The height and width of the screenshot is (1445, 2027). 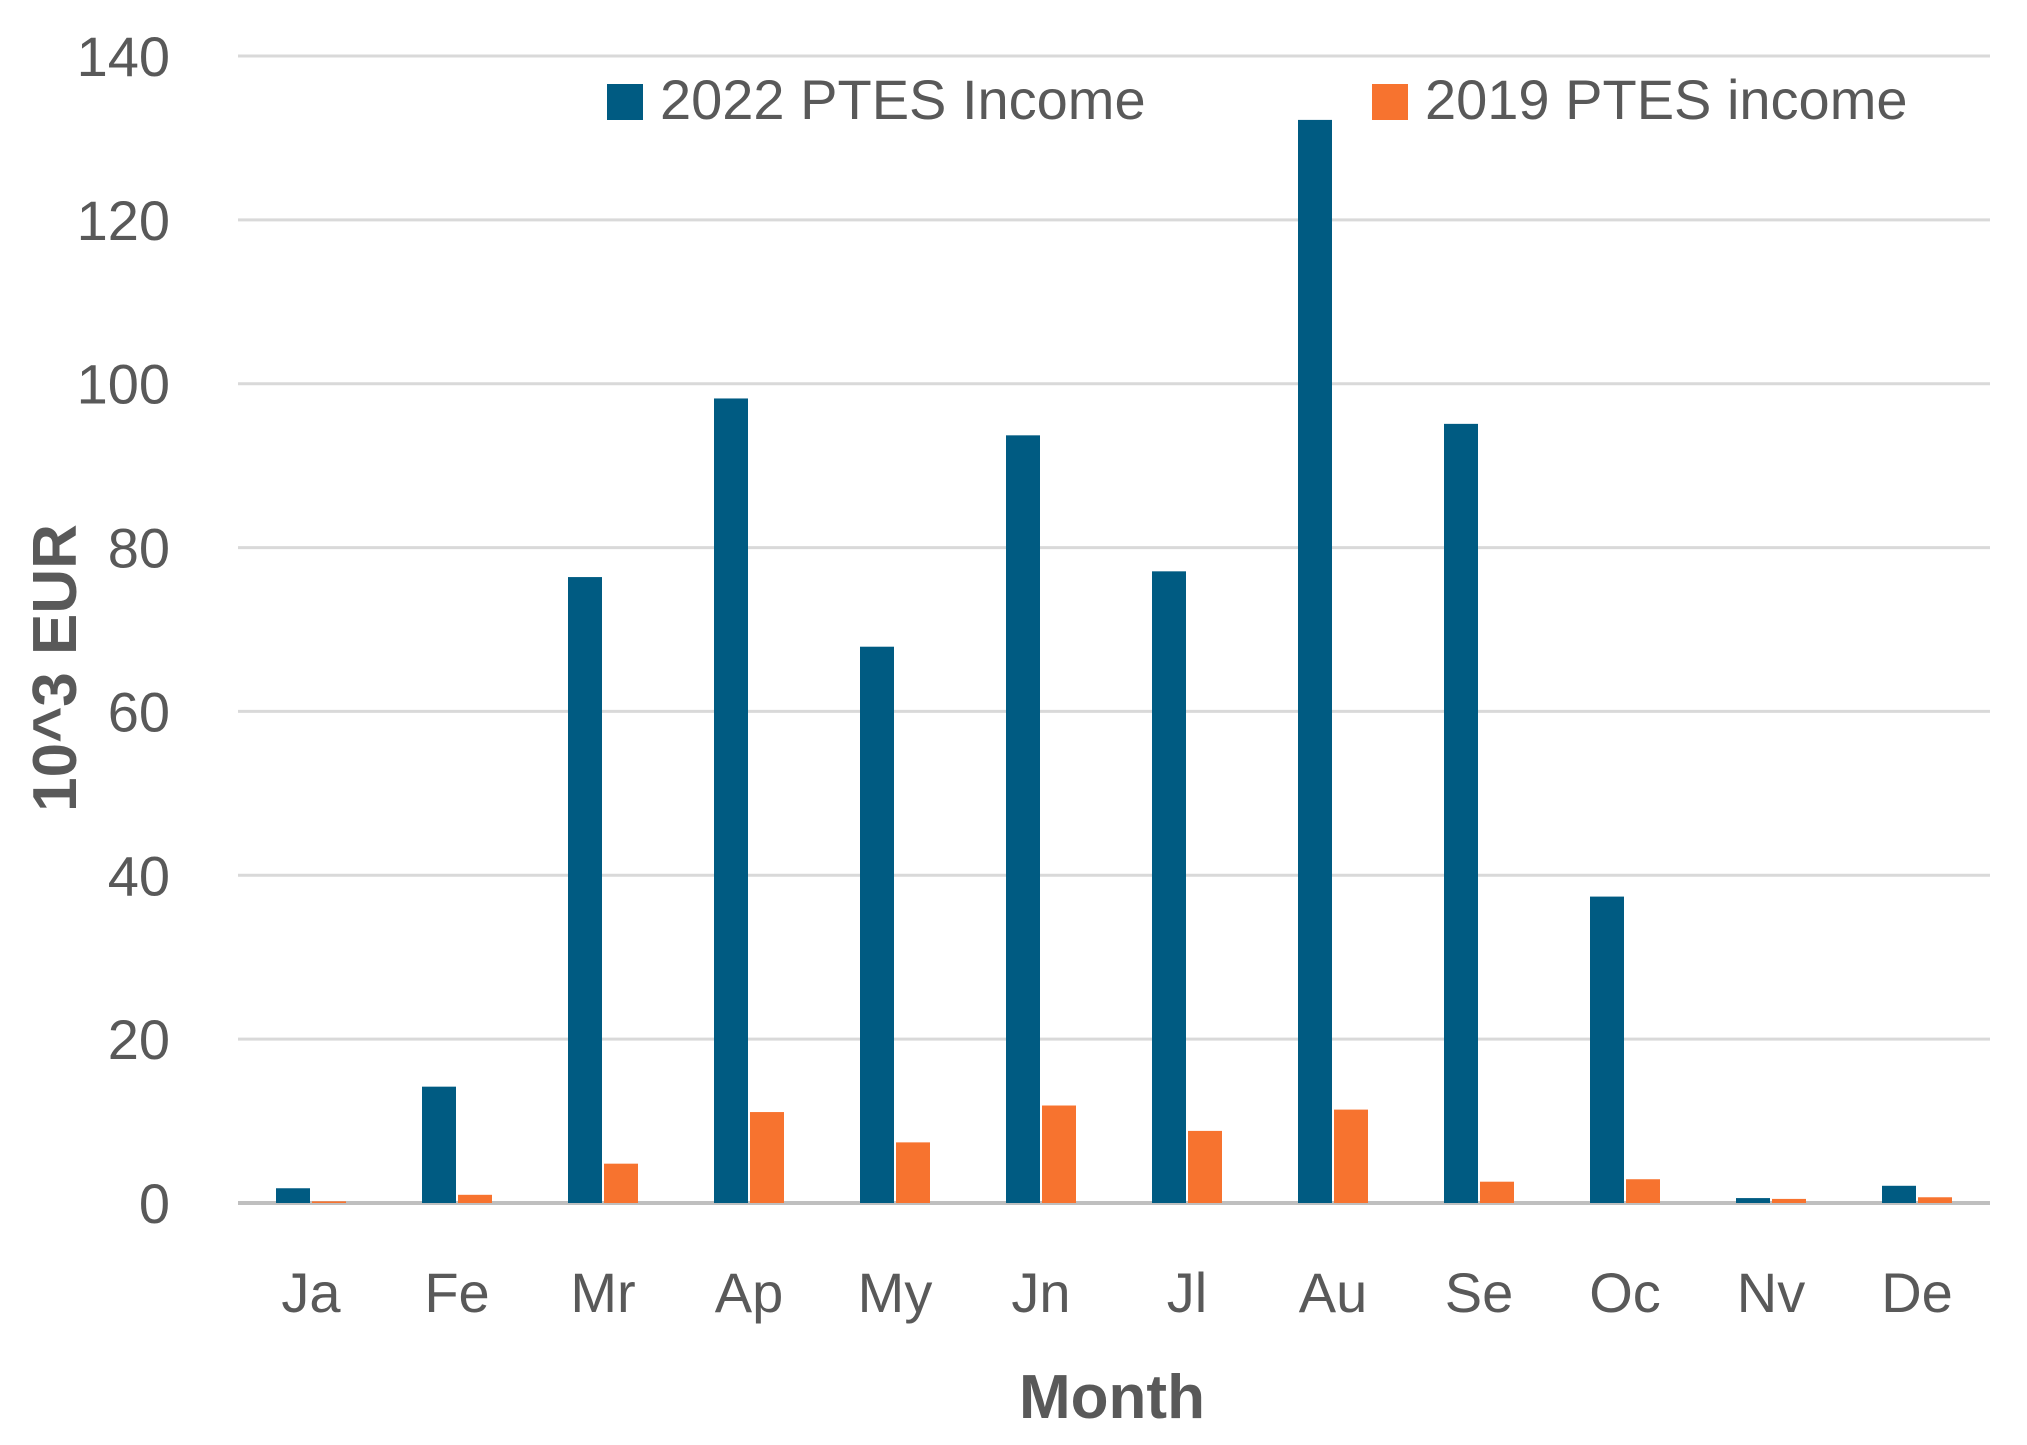 I want to click on x-tick-label: My, so click(x=895, y=1292).